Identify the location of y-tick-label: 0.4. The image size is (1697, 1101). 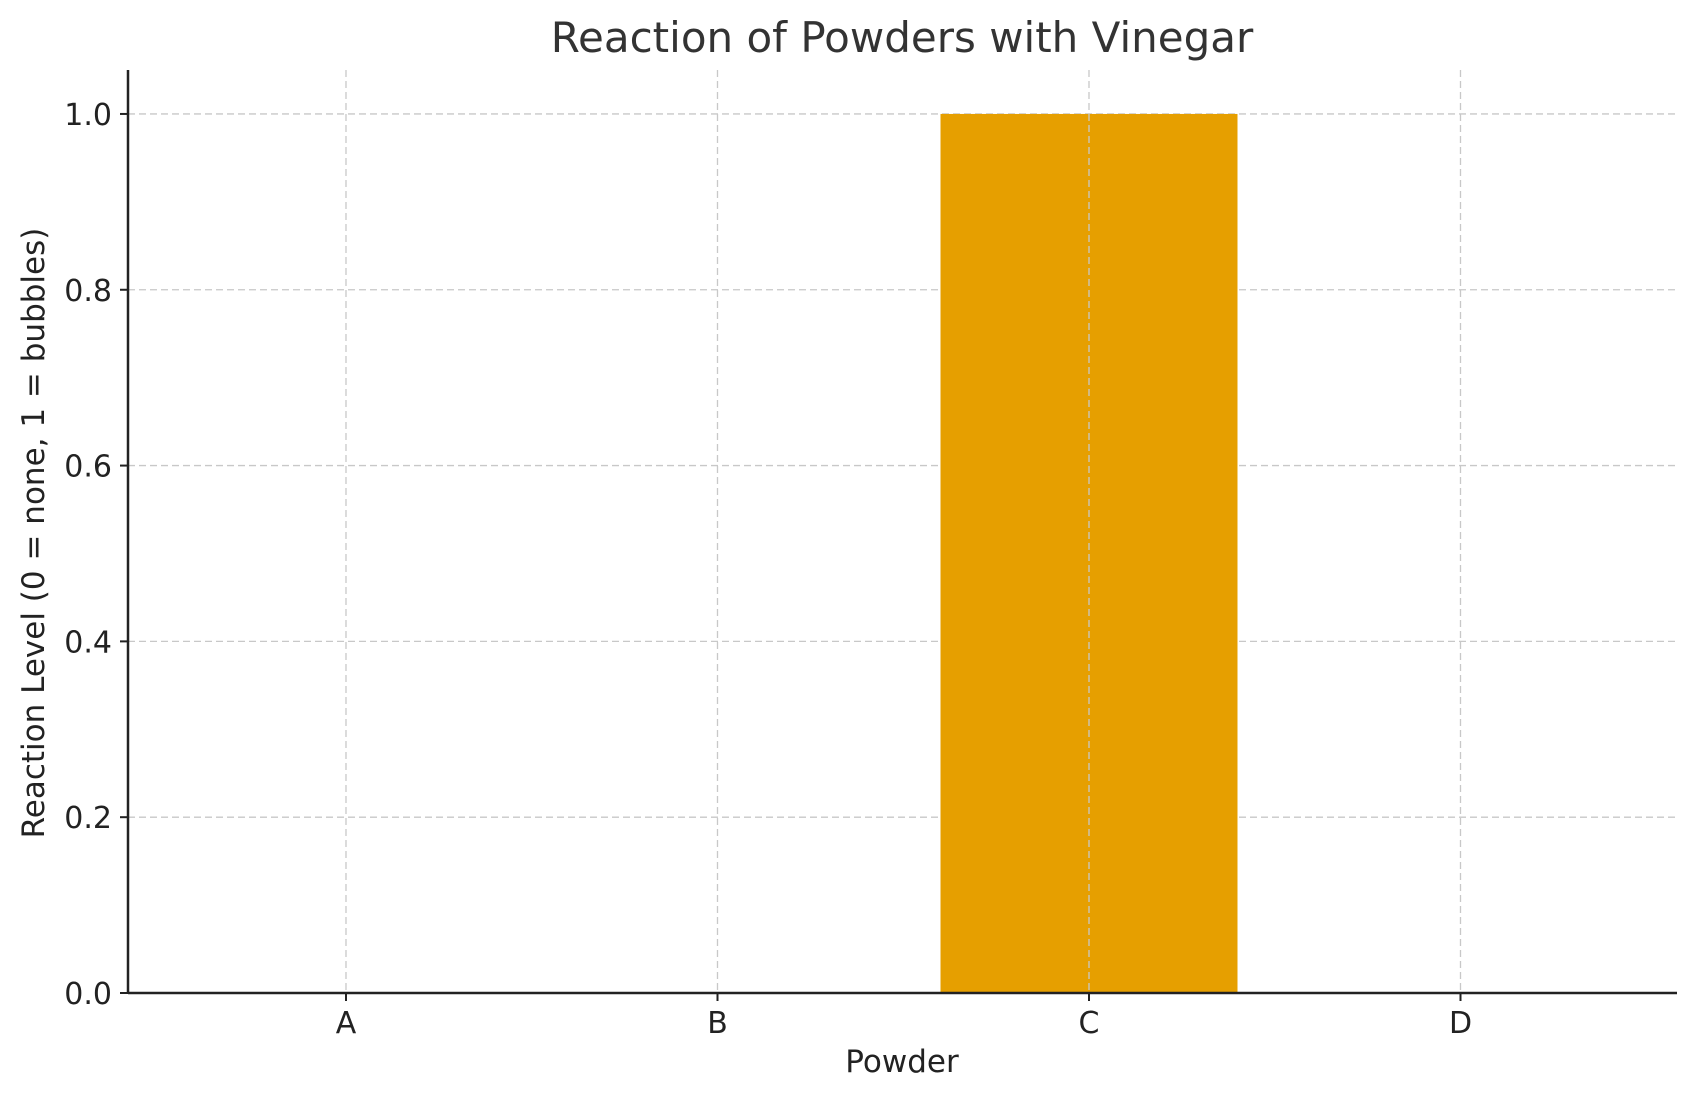
(88, 642).